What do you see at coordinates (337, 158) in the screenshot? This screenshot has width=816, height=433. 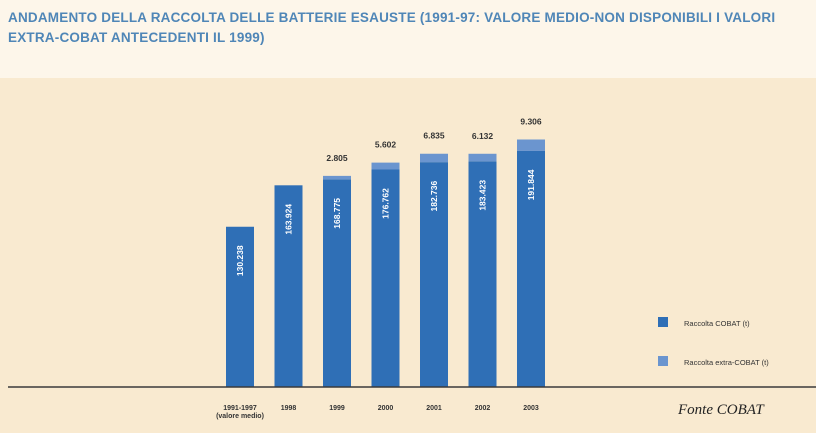 I see `extra-value-label: 2.805` at bounding box center [337, 158].